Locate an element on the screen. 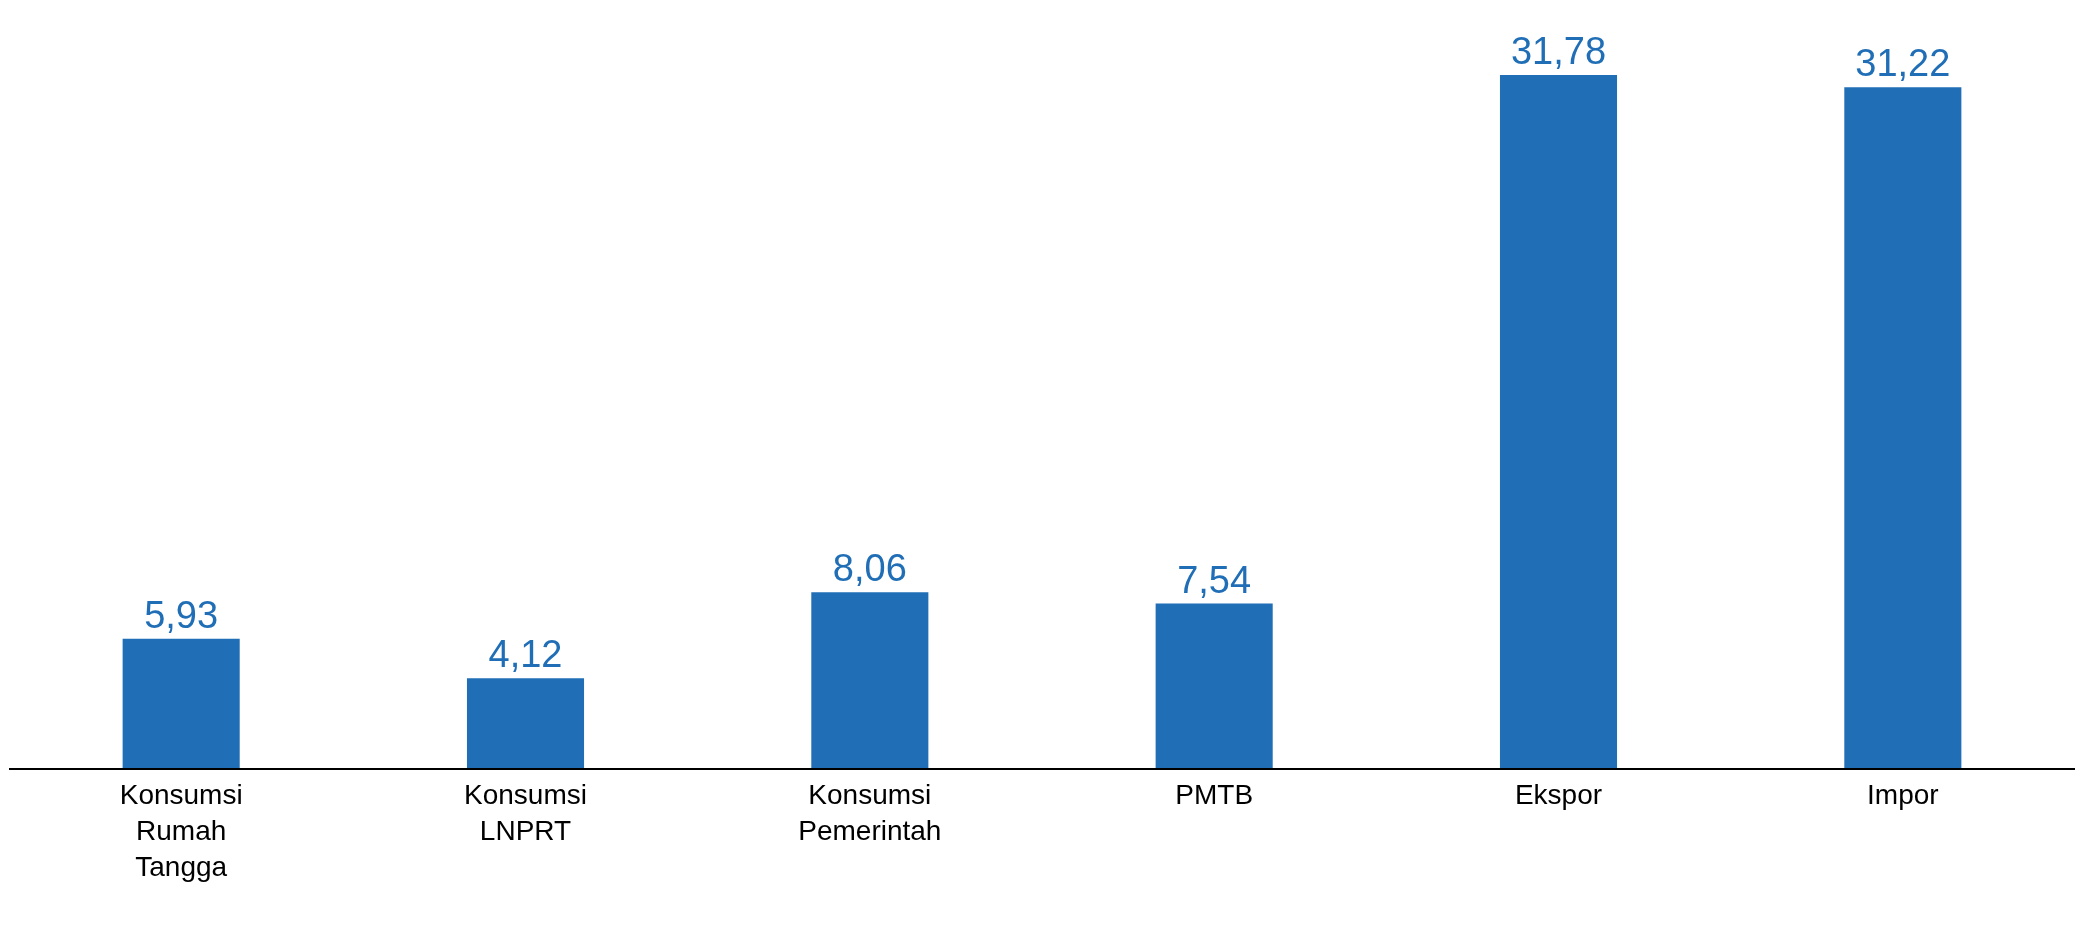 The width and height of the screenshot is (2087, 932). data-label: 31,78 is located at coordinates (1558, 51).